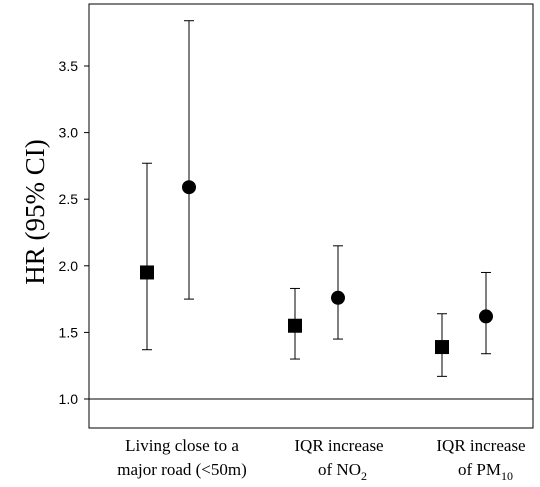  What do you see at coordinates (507, 476) in the screenshot?
I see `category-label-subscript: 10` at bounding box center [507, 476].